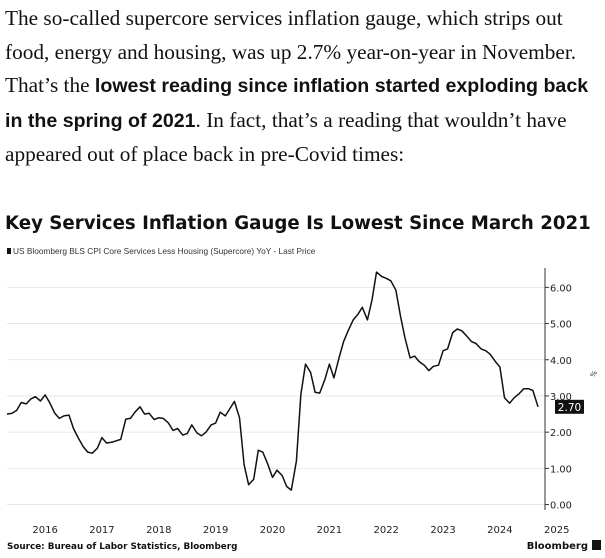  What do you see at coordinates (272, 530) in the screenshot?
I see `x-tick-label: 2020` at bounding box center [272, 530].